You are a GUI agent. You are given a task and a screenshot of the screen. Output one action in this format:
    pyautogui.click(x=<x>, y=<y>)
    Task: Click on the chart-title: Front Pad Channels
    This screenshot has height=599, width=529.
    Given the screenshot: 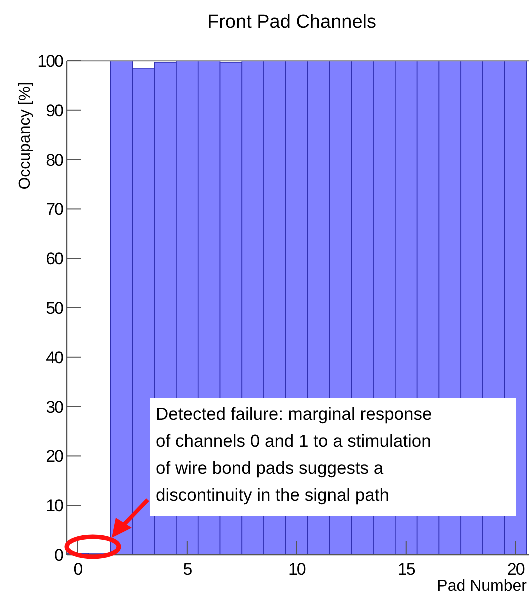 What is the action you would take?
    pyautogui.click(x=292, y=22)
    